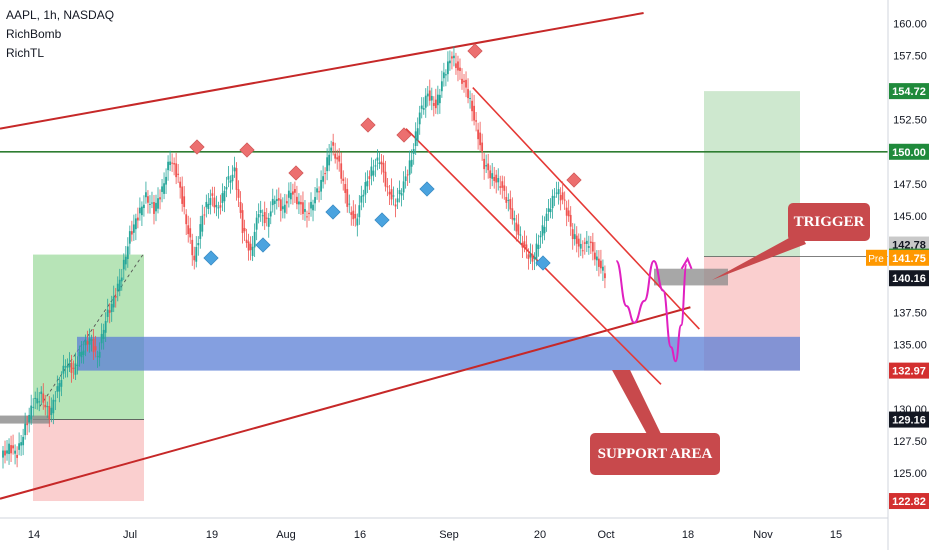 The image size is (932, 550). I want to click on price-tag-label: 142.78, so click(909, 246).